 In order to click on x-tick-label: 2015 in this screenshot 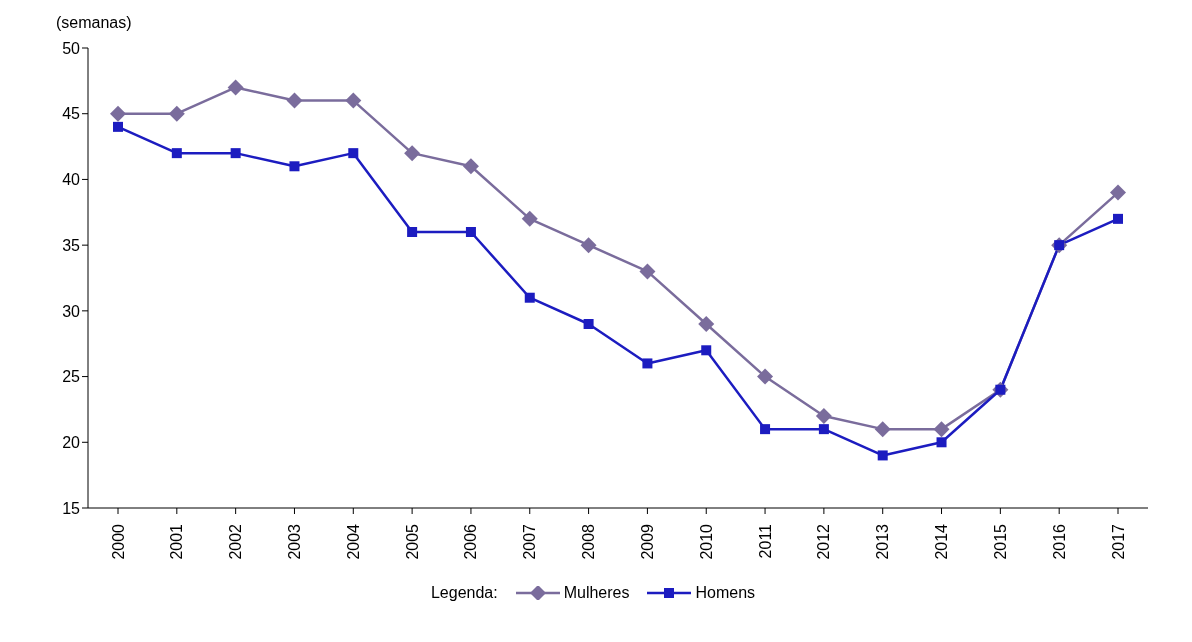, I will do `click(1000, 541)`.